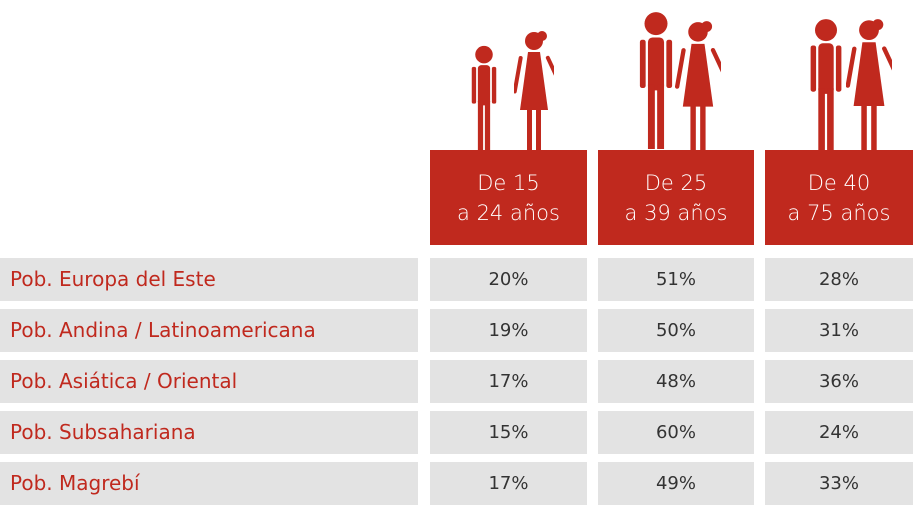  Describe the element at coordinates (209, 330) in the screenshot. I see `row-label: Pob. Andina / Latinoamericana` at that location.